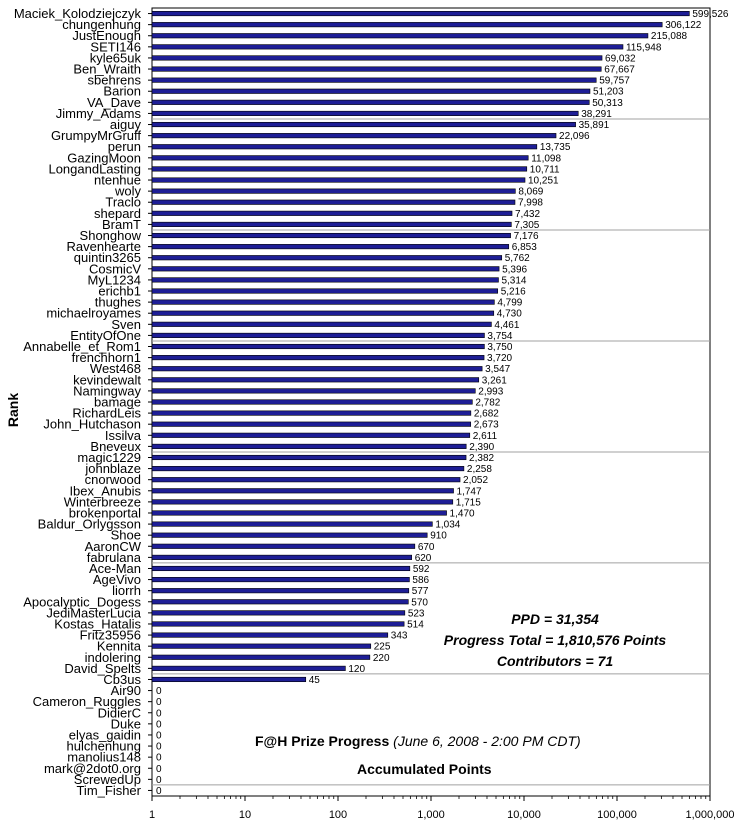 The width and height of the screenshot is (737, 830). Describe the element at coordinates (574, 136) in the screenshot. I see `value-label: 22,096` at that location.